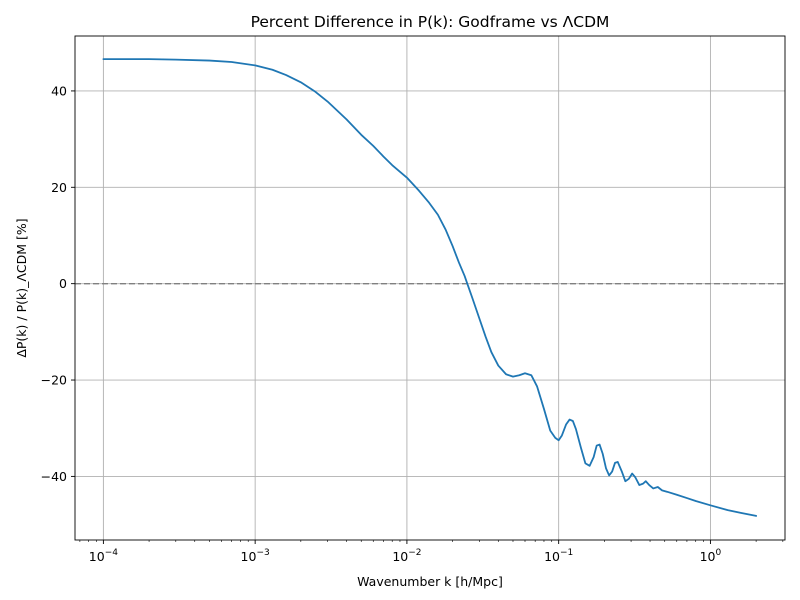 The image size is (800, 600). I want to click on y-axis-label: ΔP(k) / P(k)_ΛCDM [%], so click(21, 287).